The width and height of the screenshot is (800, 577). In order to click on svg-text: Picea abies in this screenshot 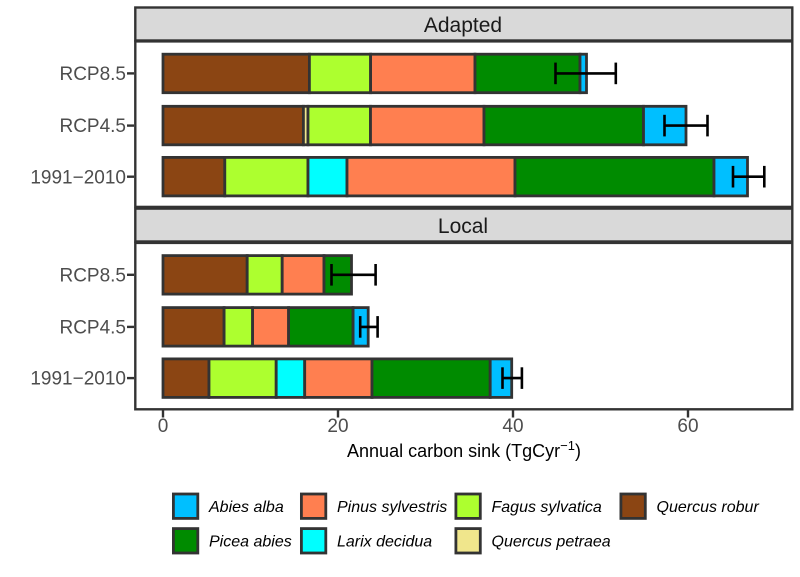, I will do `click(250, 541)`.